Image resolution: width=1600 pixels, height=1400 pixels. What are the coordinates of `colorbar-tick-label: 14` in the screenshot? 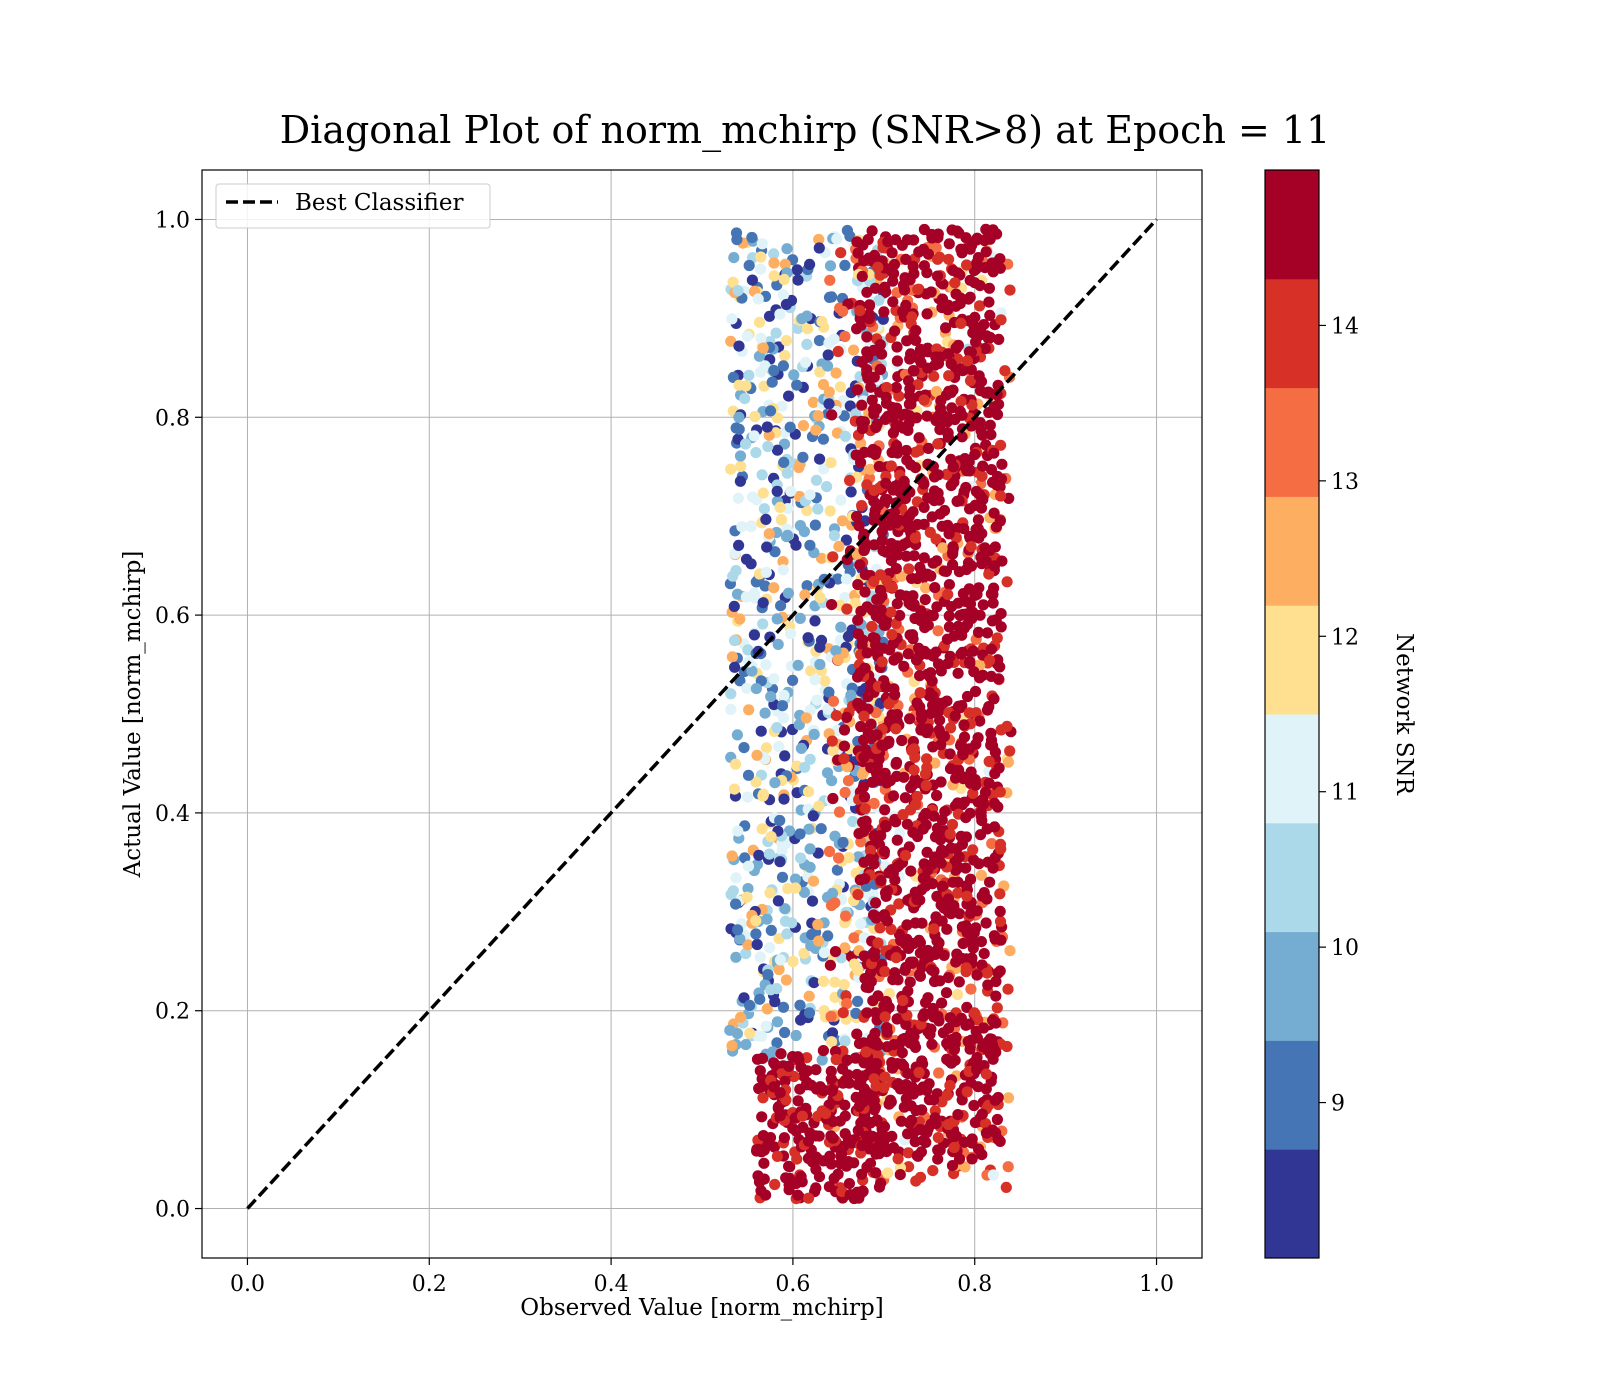 It's located at (1345, 326).